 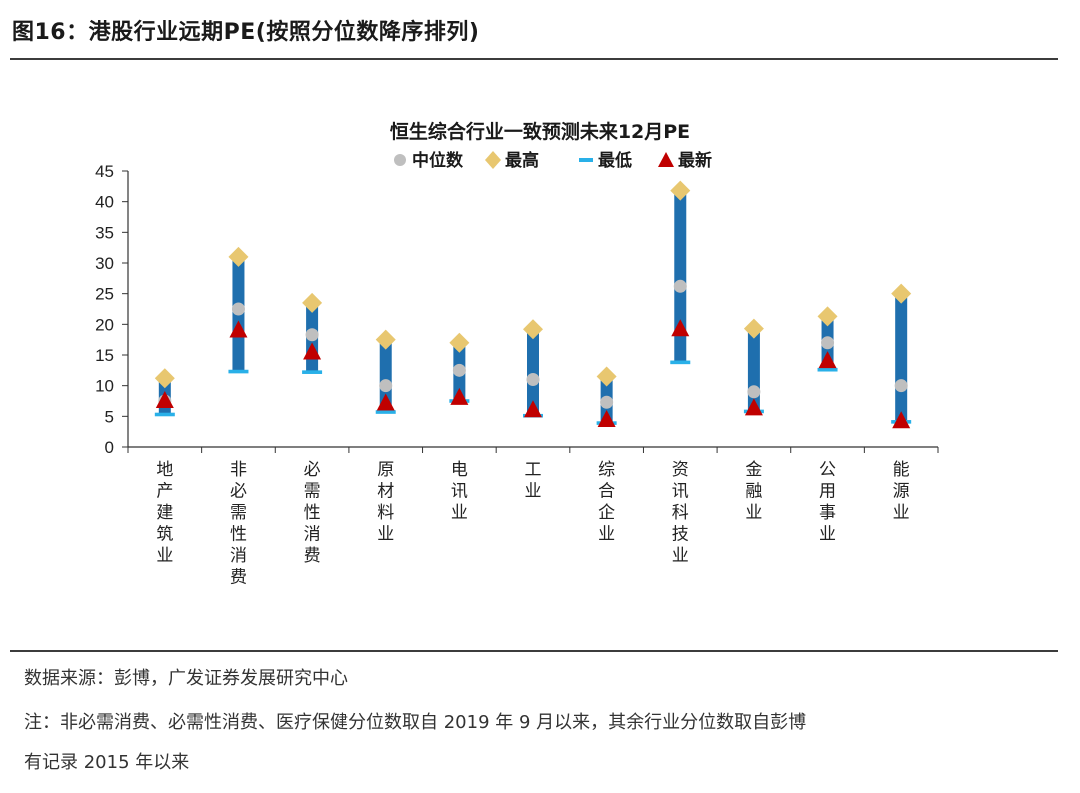 I want to click on y-tick-label: 20, so click(x=104, y=324).